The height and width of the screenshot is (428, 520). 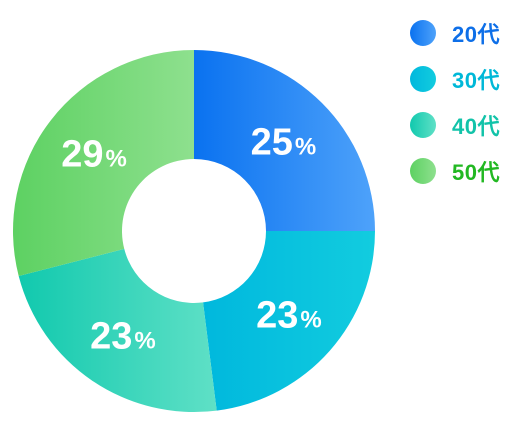 What do you see at coordinates (423, 171) in the screenshot?
I see `legend-swatch-50s` at bounding box center [423, 171].